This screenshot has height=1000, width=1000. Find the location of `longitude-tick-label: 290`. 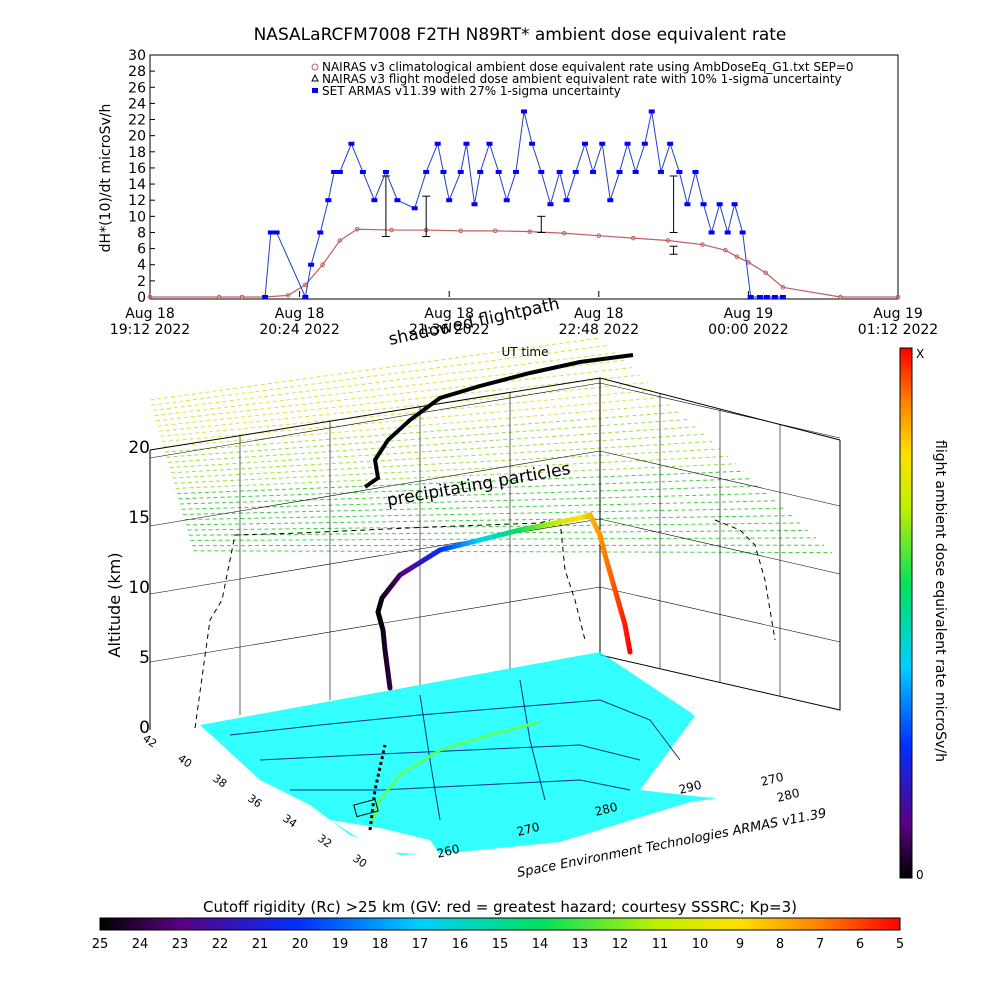

longitude-tick-label: 290 is located at coordinates (690, 787).